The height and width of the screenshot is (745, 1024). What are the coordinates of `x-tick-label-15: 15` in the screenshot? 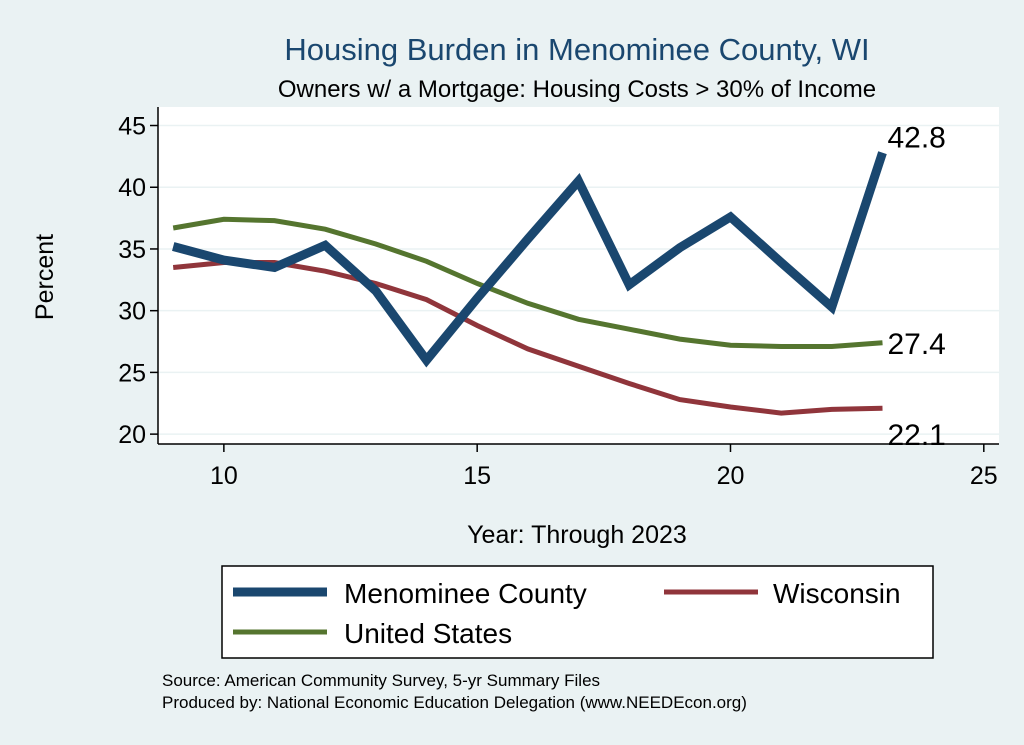 It's located at (477, 476).